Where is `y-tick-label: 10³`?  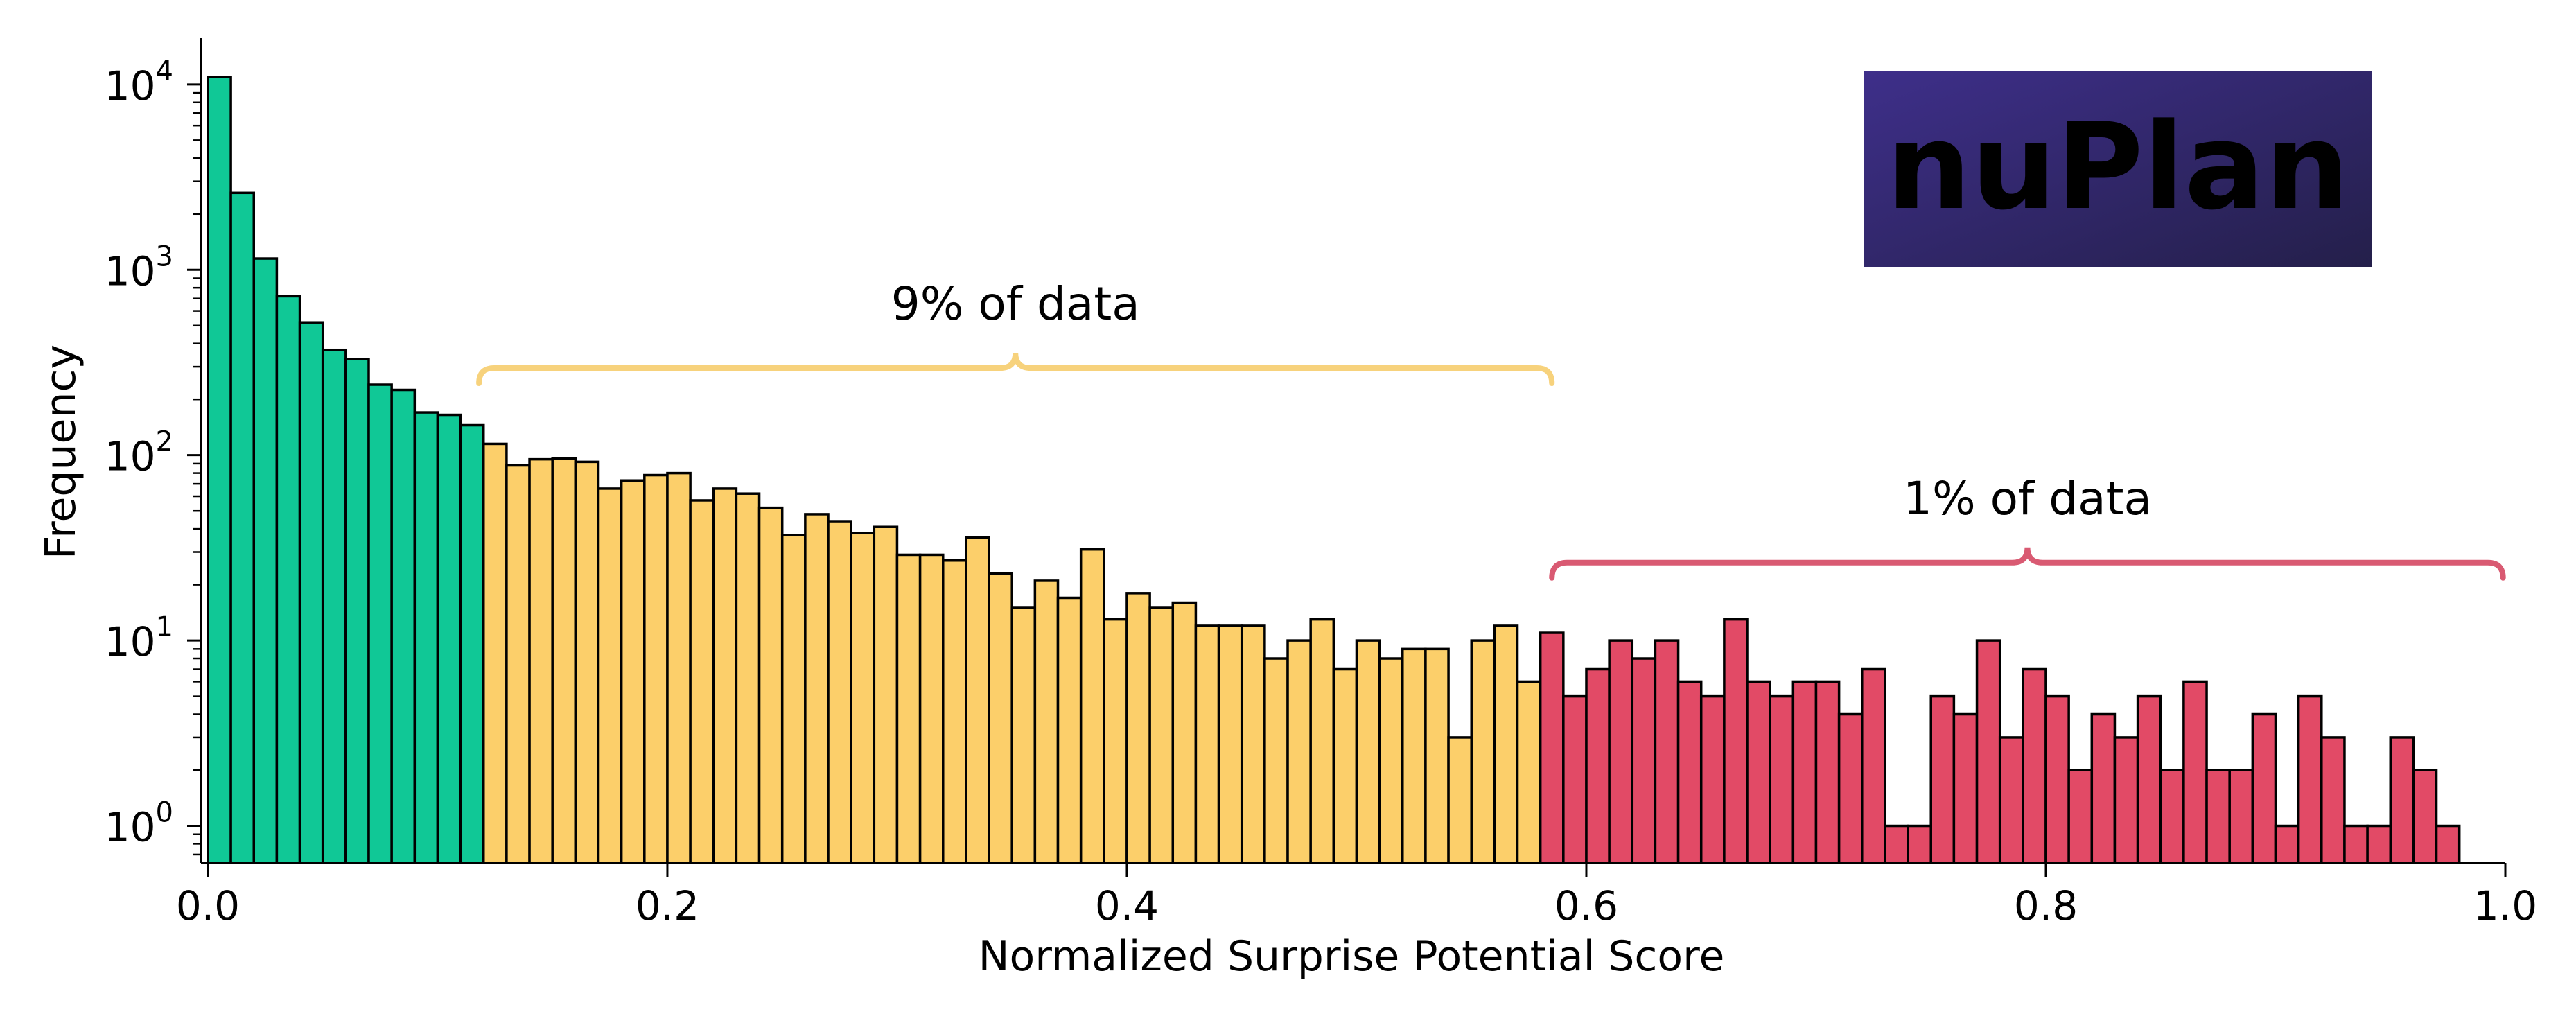
y-tick-label: 10³ is located at coordinates (139, 267).